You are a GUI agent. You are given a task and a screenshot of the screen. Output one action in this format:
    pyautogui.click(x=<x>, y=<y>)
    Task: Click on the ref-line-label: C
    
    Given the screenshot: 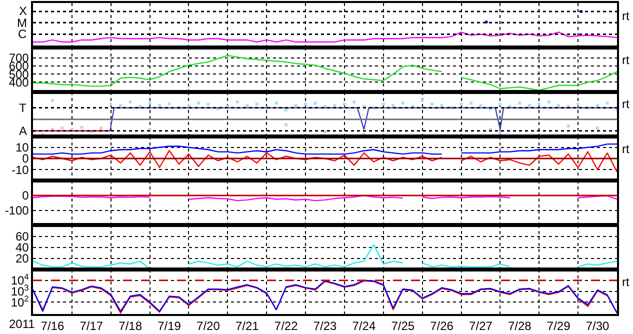 What is the action you would take?
    pyautogui.click(x=22, y=34)
    